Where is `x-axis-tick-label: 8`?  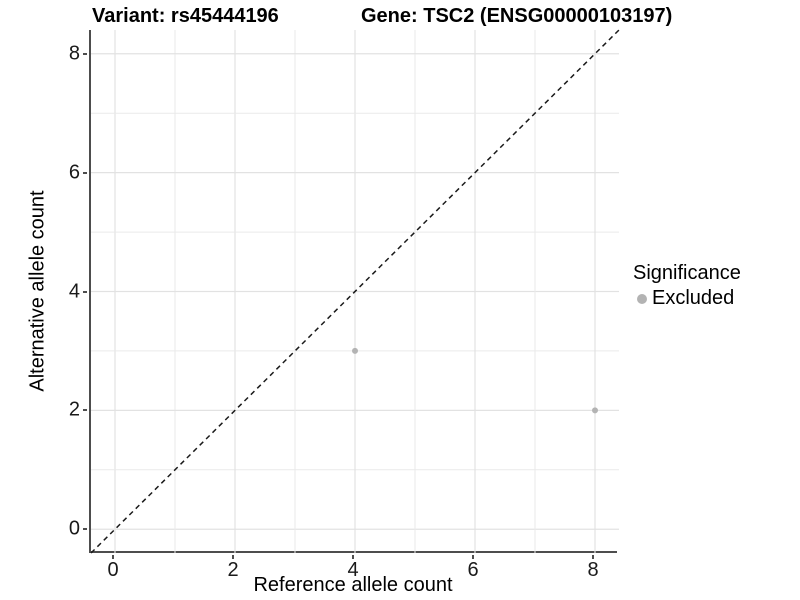 x-axis-tick-label: 8 is located at coordinates (593, 570).